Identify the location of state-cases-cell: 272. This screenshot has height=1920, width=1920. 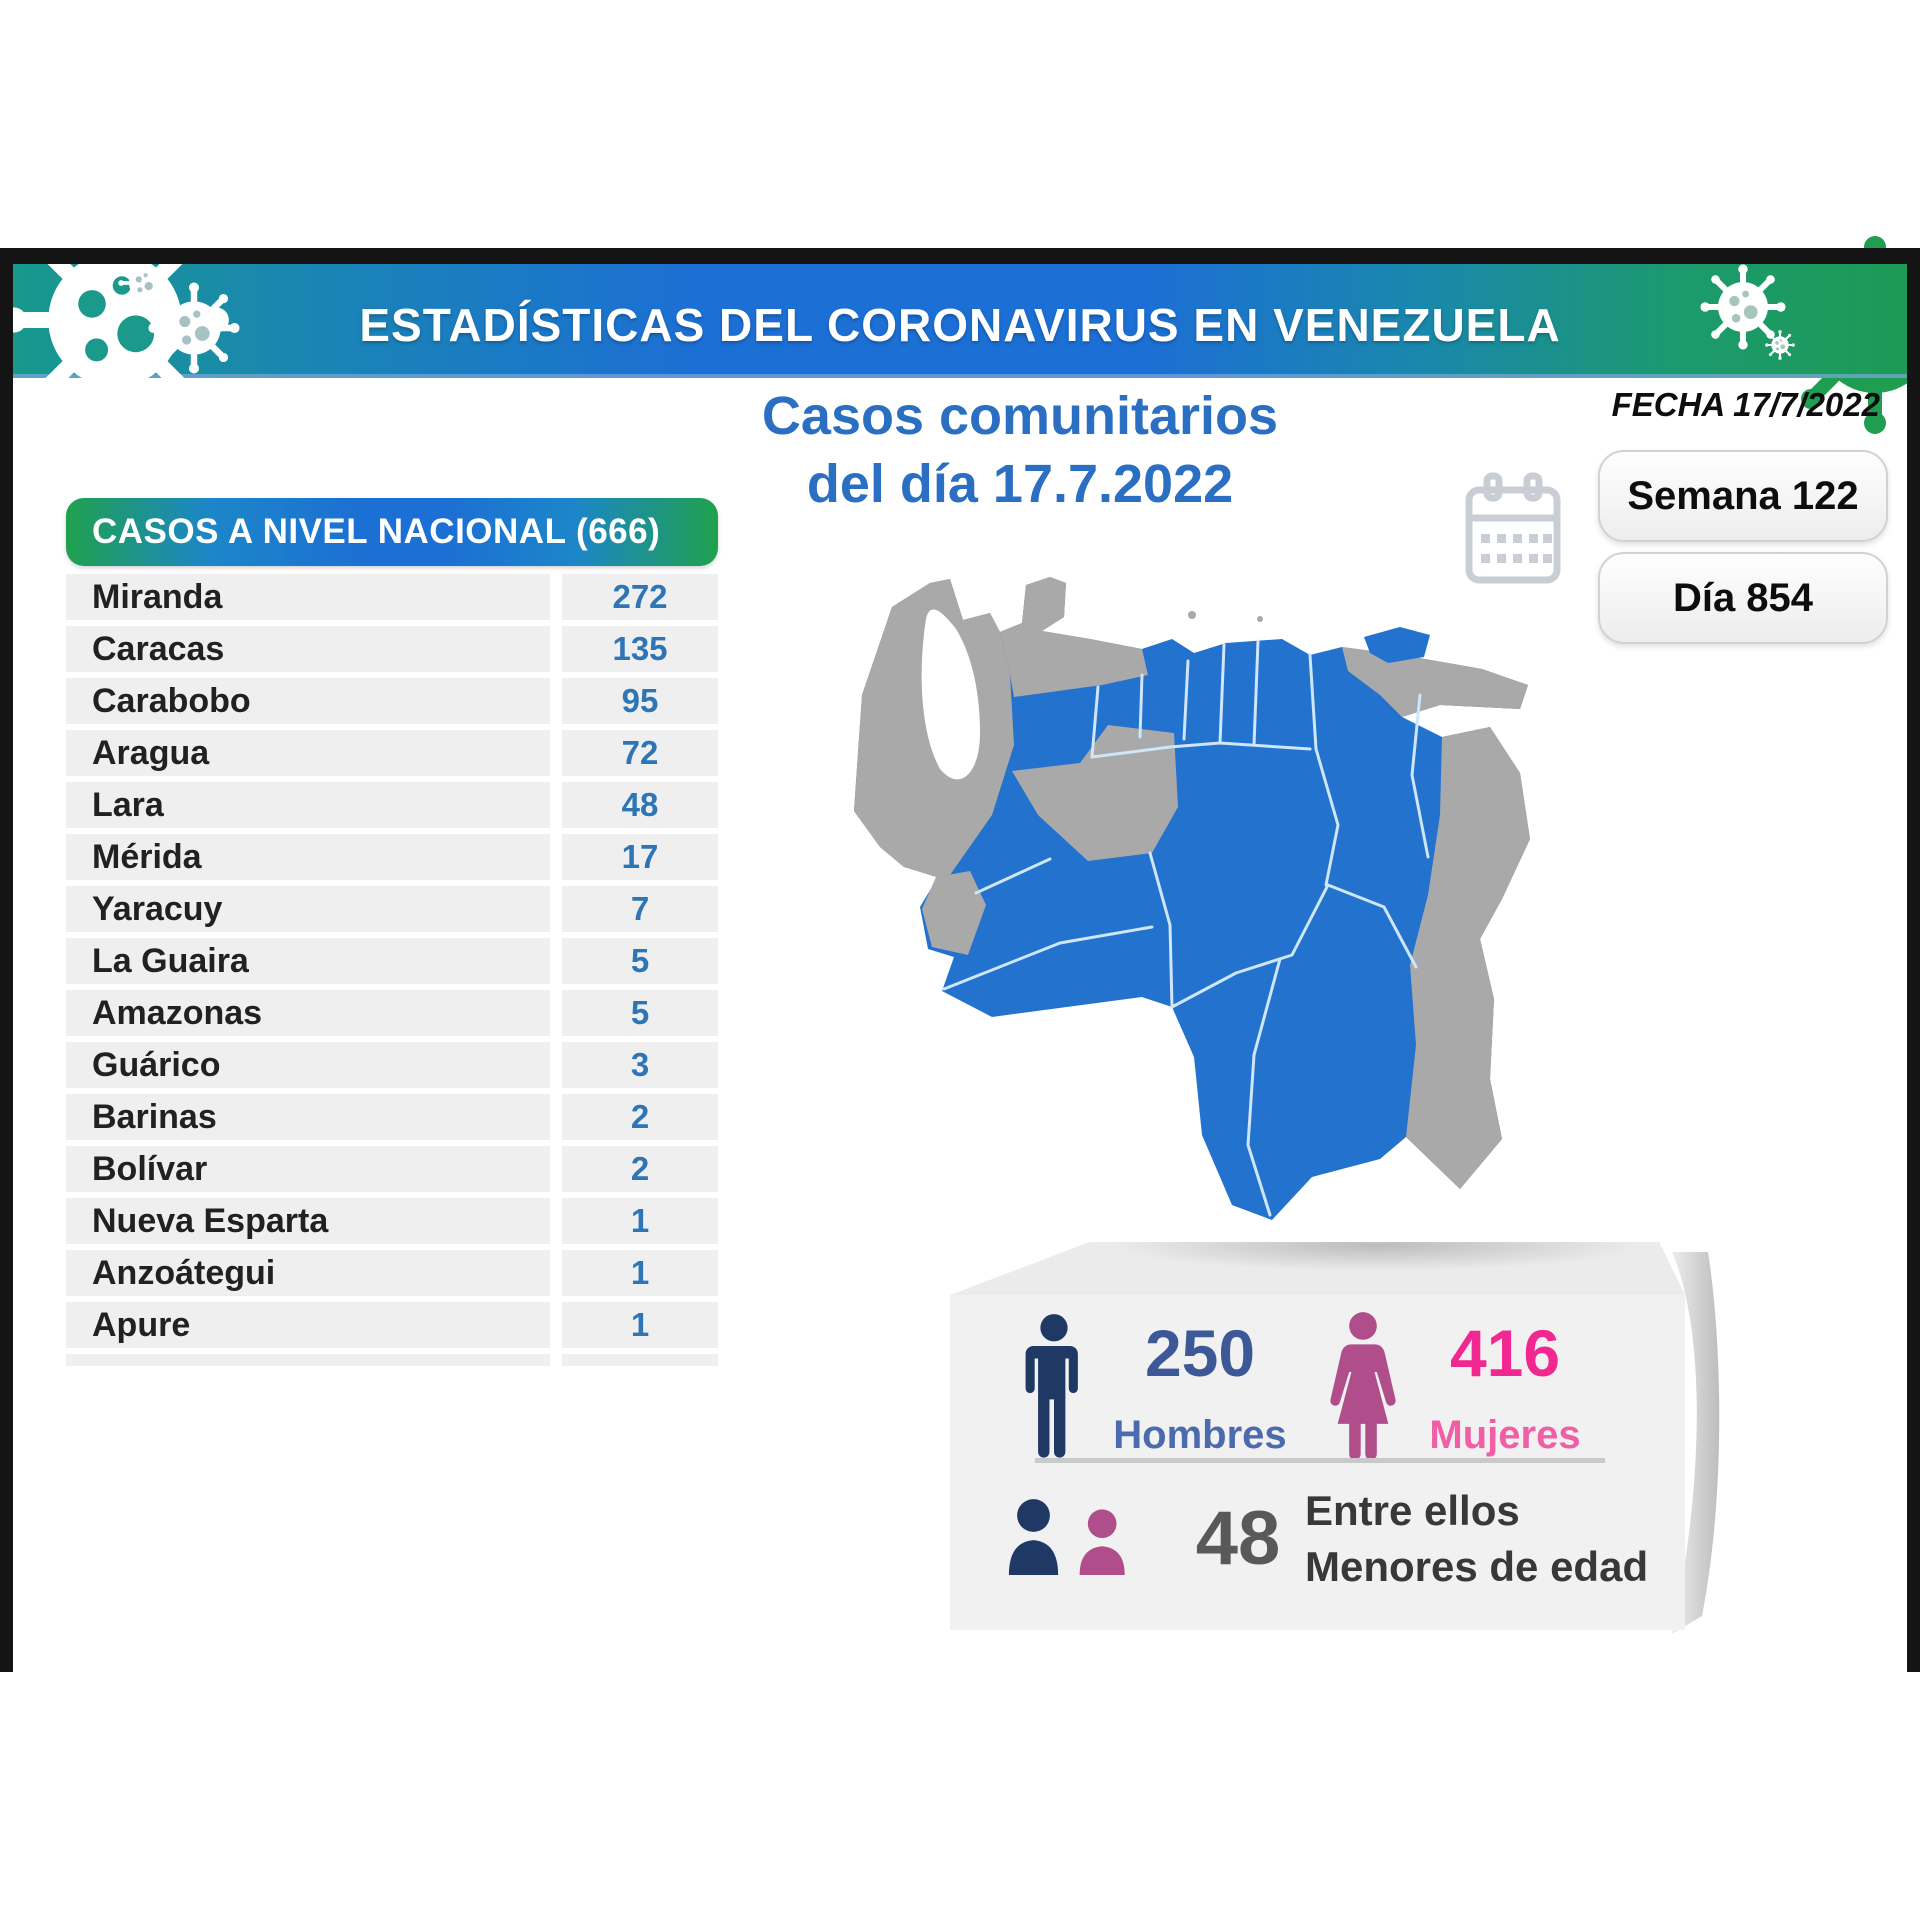
(640, 597).